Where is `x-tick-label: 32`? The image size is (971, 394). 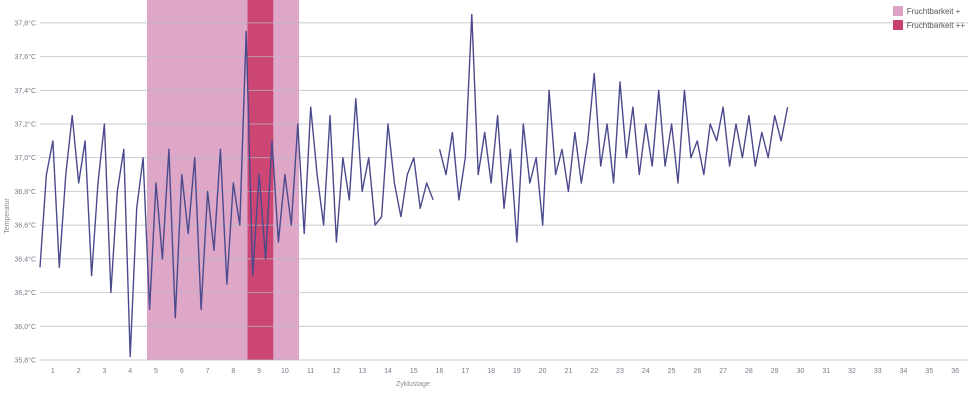
x-tick-label: 32 is located at coordinates (852, 371).